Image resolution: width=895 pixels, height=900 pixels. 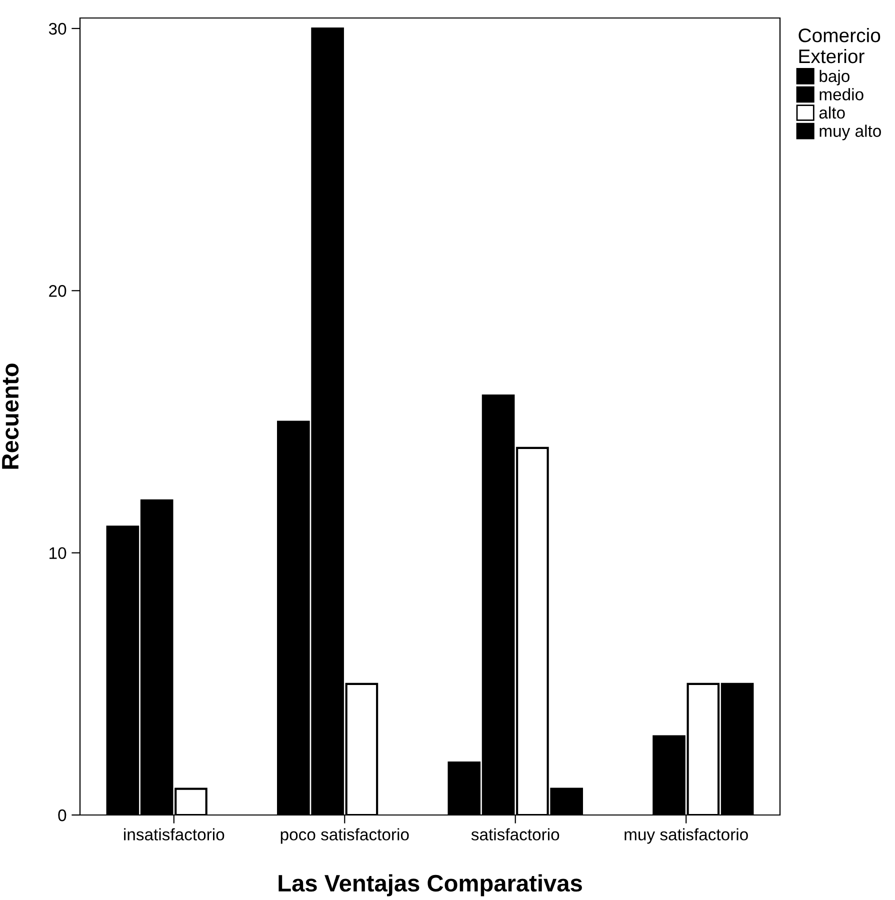 I want to click on y-tick-label: 20, so click(x=57, y=291).